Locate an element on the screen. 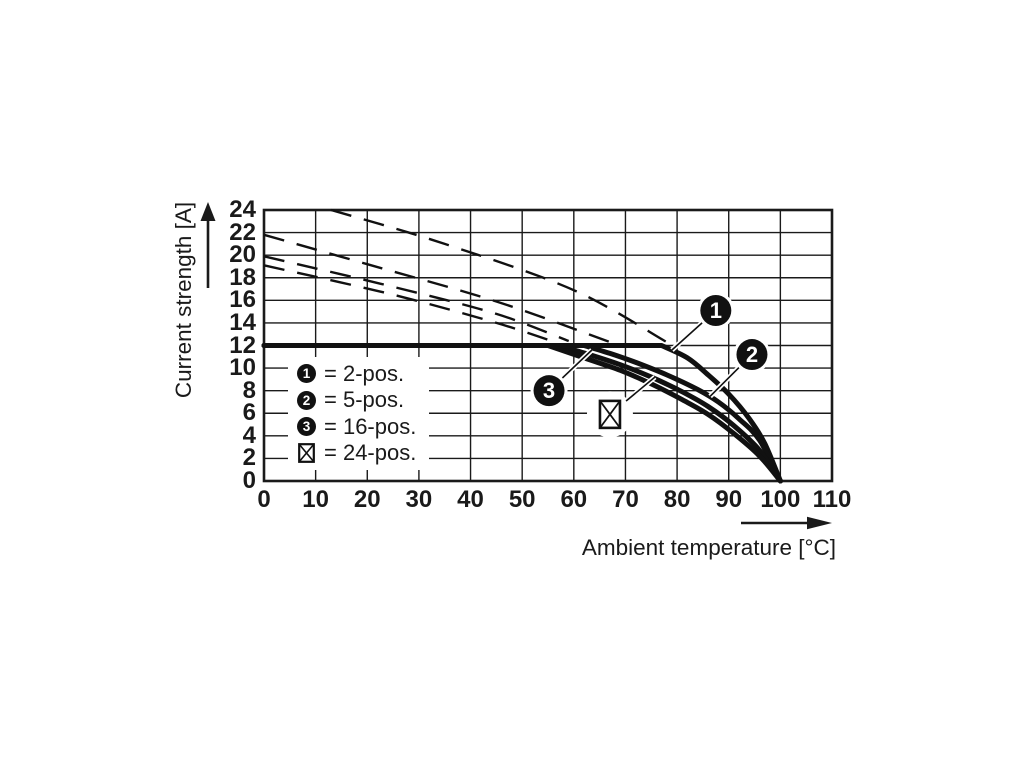  legend-label-16-pos: = 16-pos. is located at coordinates (370, 426).